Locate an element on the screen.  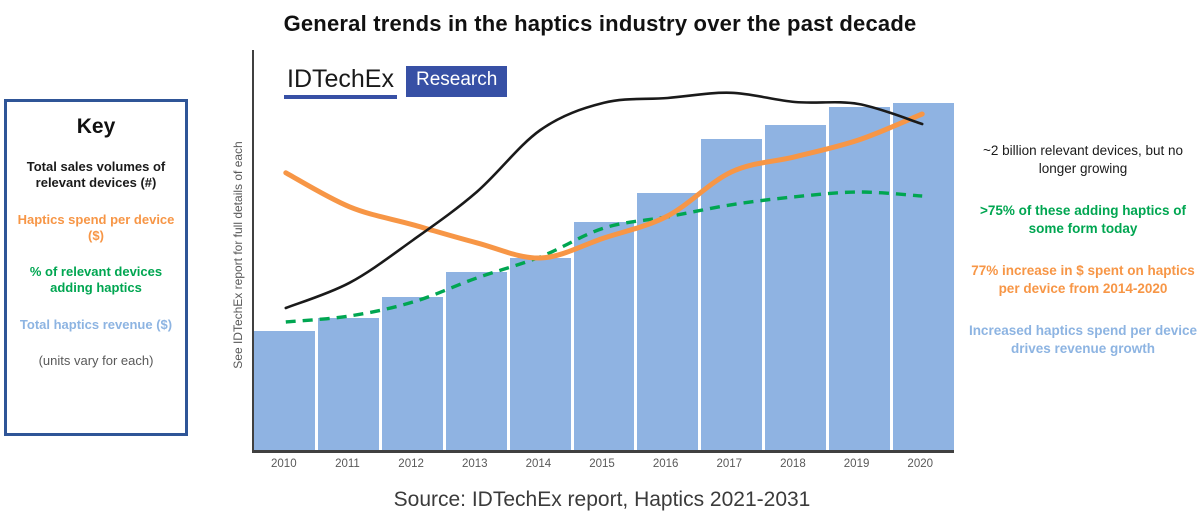
key-item-1: Haptics spend per device ($) is located at coordinates (96, 227).